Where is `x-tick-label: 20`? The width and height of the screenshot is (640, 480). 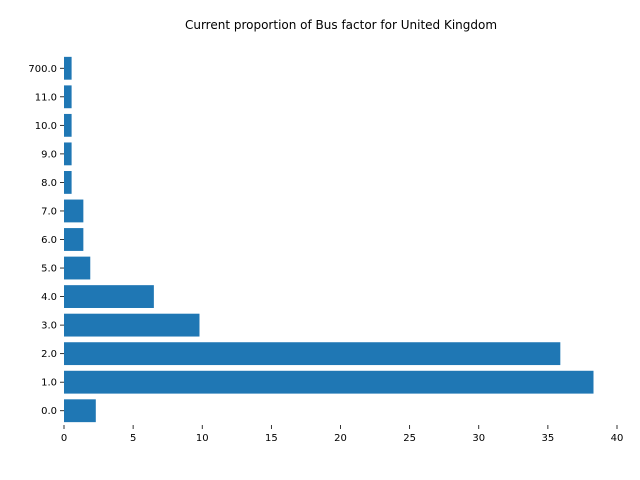
x-tick-label: 20 is located at coordinates (340, 438).